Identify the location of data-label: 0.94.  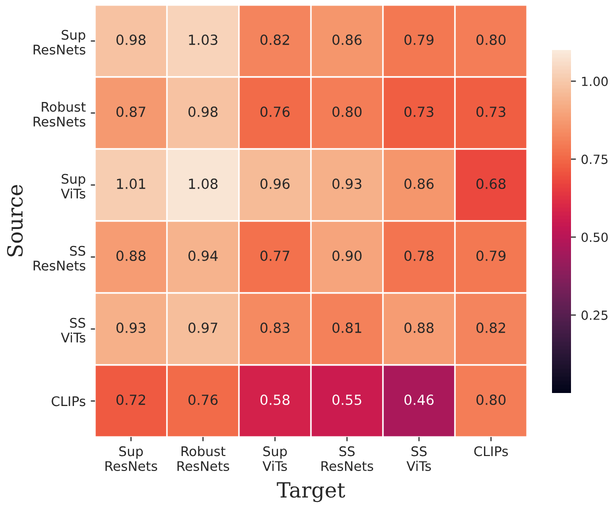
(203, 256).